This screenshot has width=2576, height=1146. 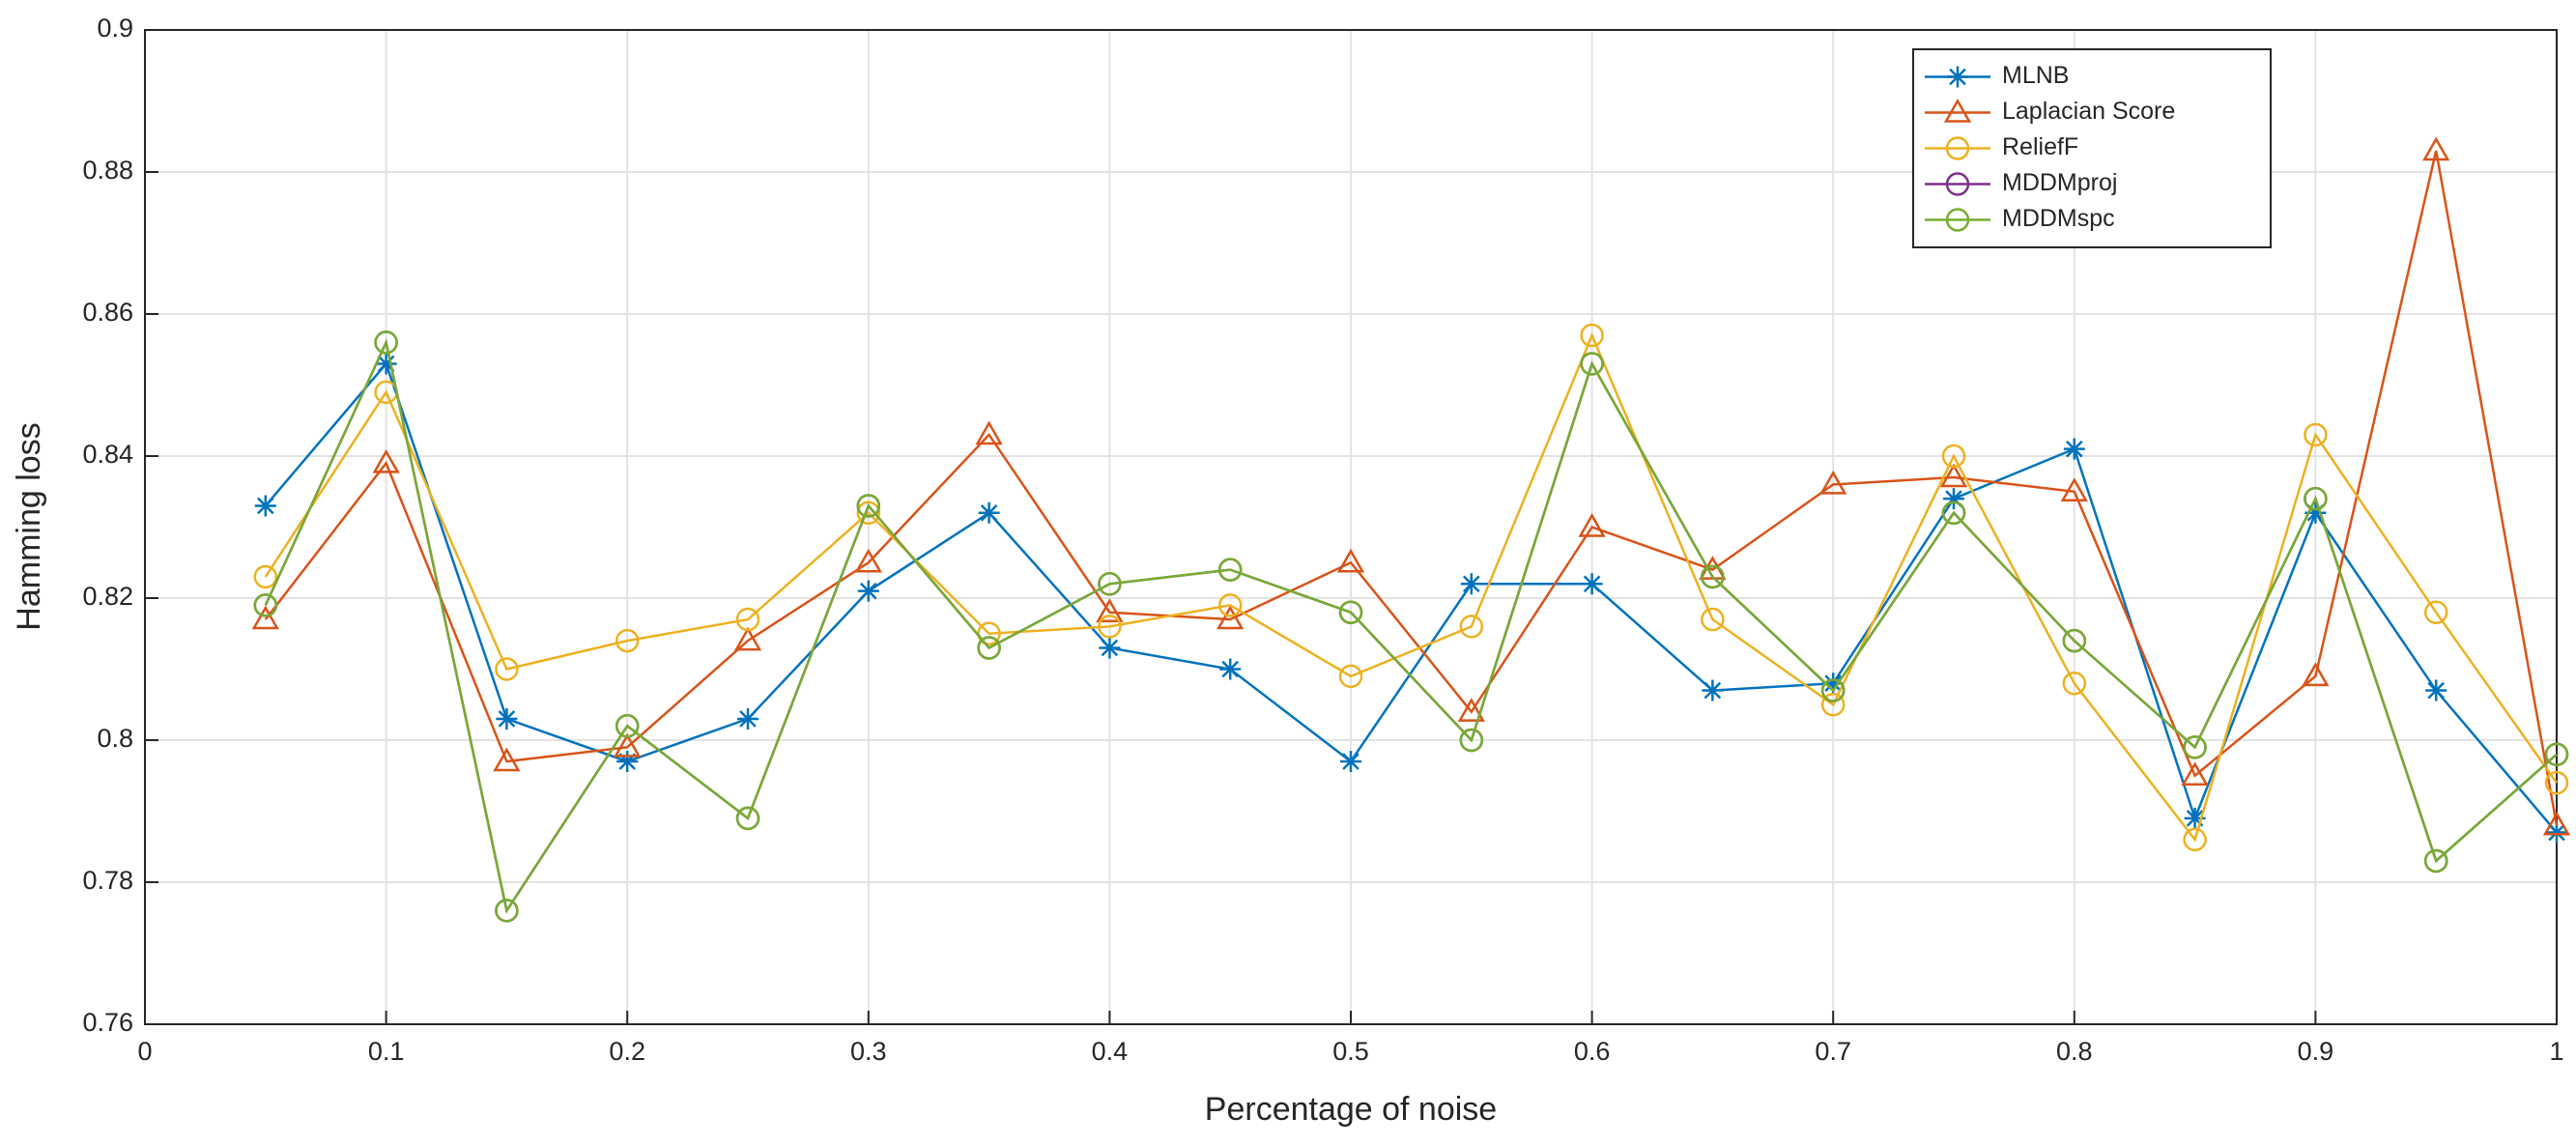 I want to click on y-tick-label: 0.86, so click(x=108, y=313).